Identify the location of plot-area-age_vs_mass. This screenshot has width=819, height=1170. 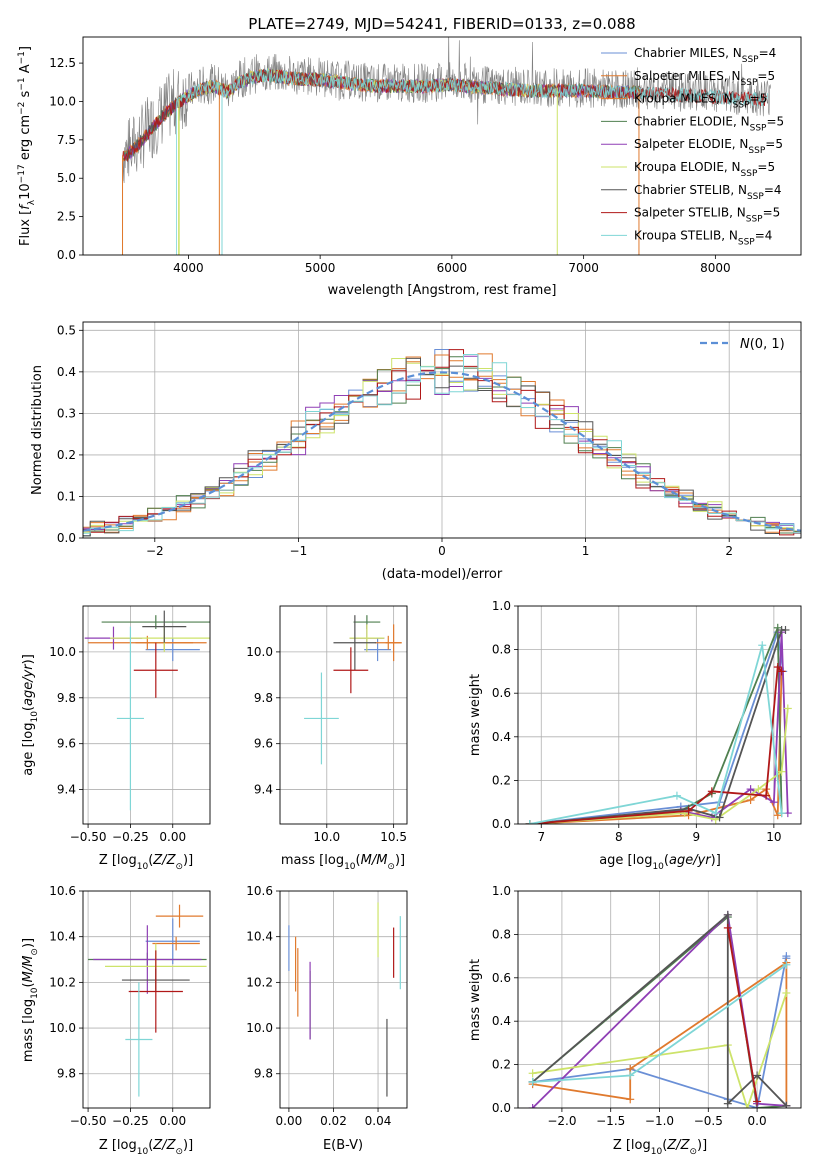
(343, 715).